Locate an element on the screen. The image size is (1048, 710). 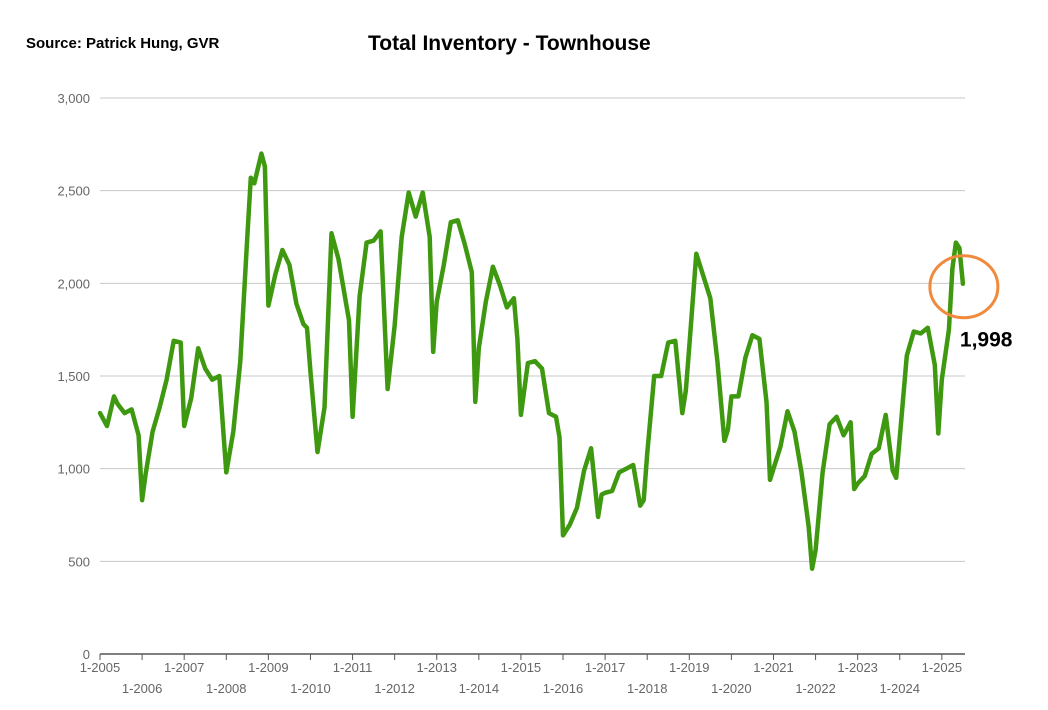
y-tick-label: 3,000 is located at coordinates (73, 98).